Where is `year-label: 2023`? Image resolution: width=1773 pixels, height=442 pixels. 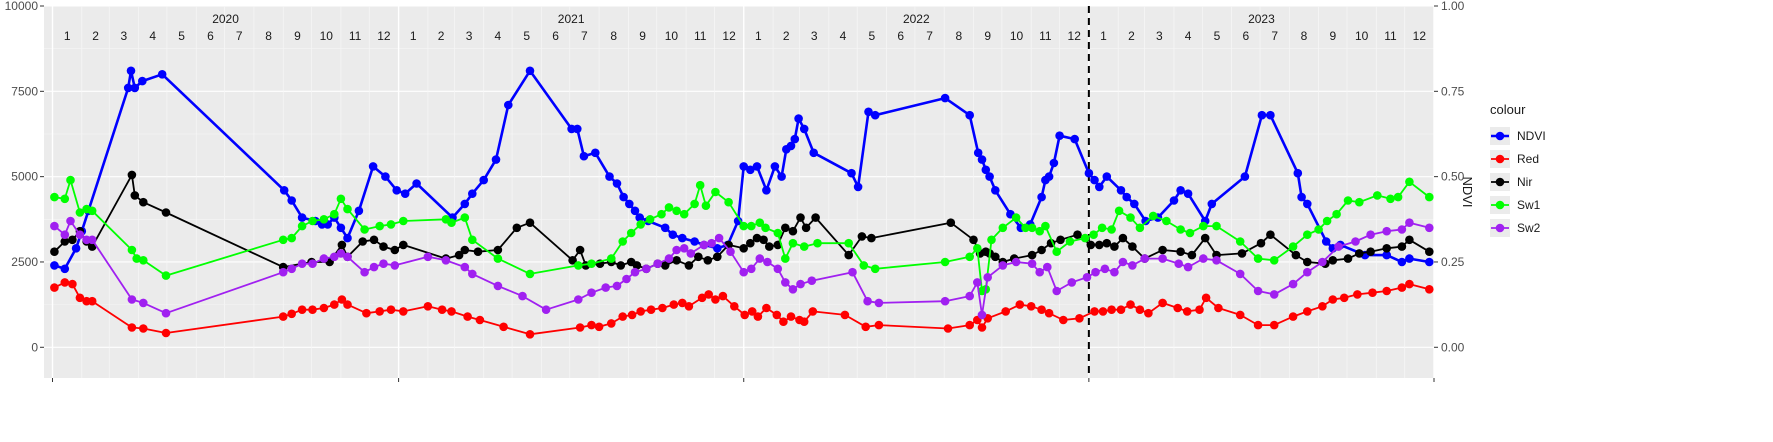 year-label: 2023 is located at coordinates (1261, 19).